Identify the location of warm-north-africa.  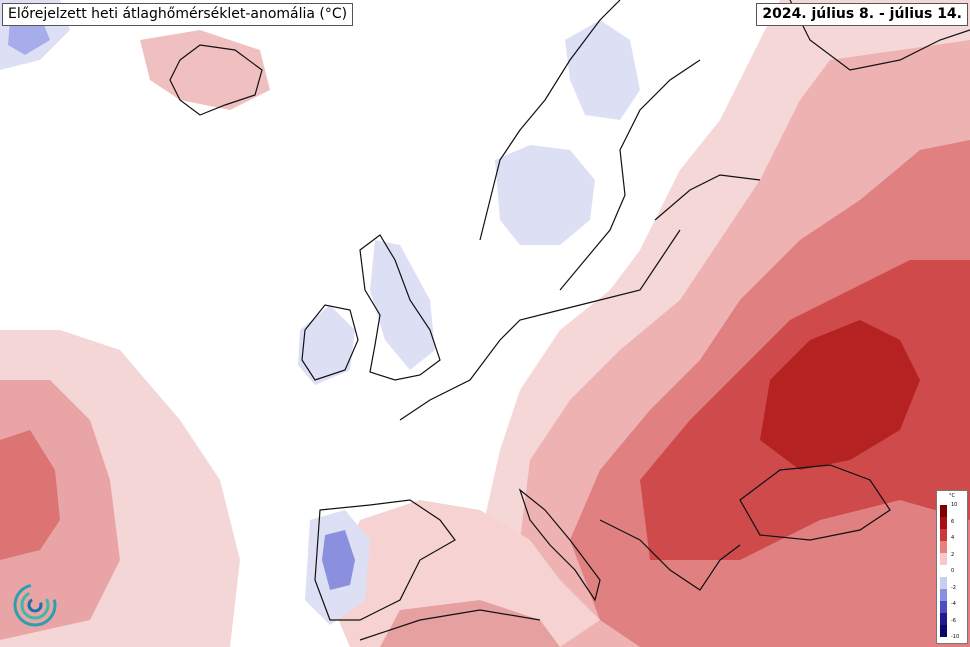
(470, 623).